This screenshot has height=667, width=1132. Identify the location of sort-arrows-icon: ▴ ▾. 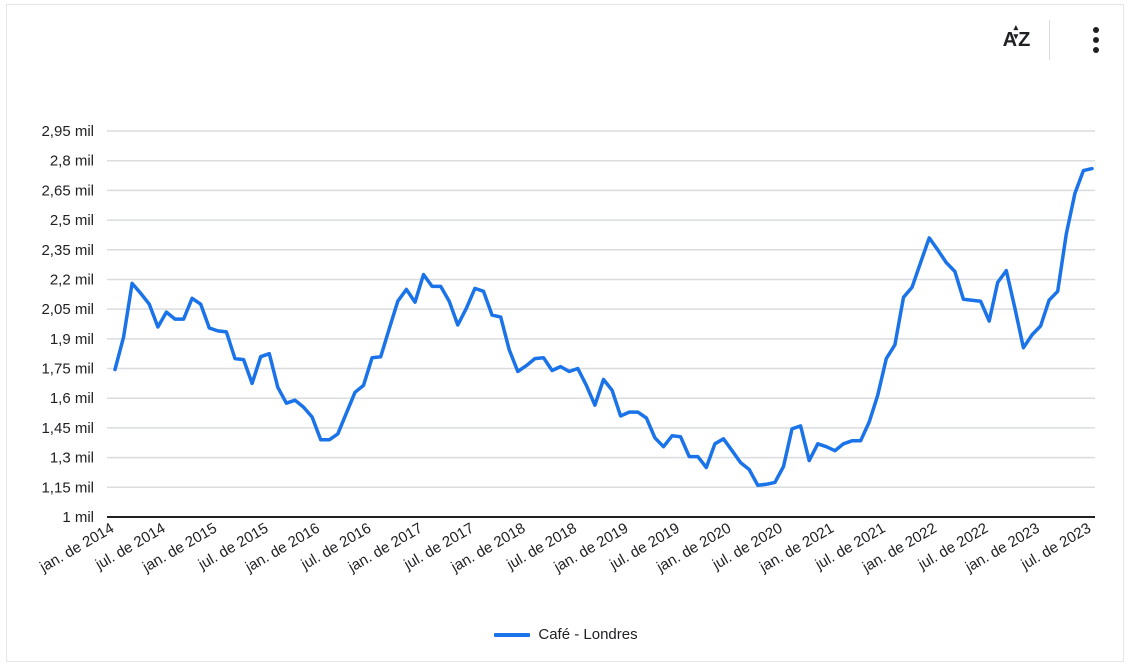
(1016, 31).